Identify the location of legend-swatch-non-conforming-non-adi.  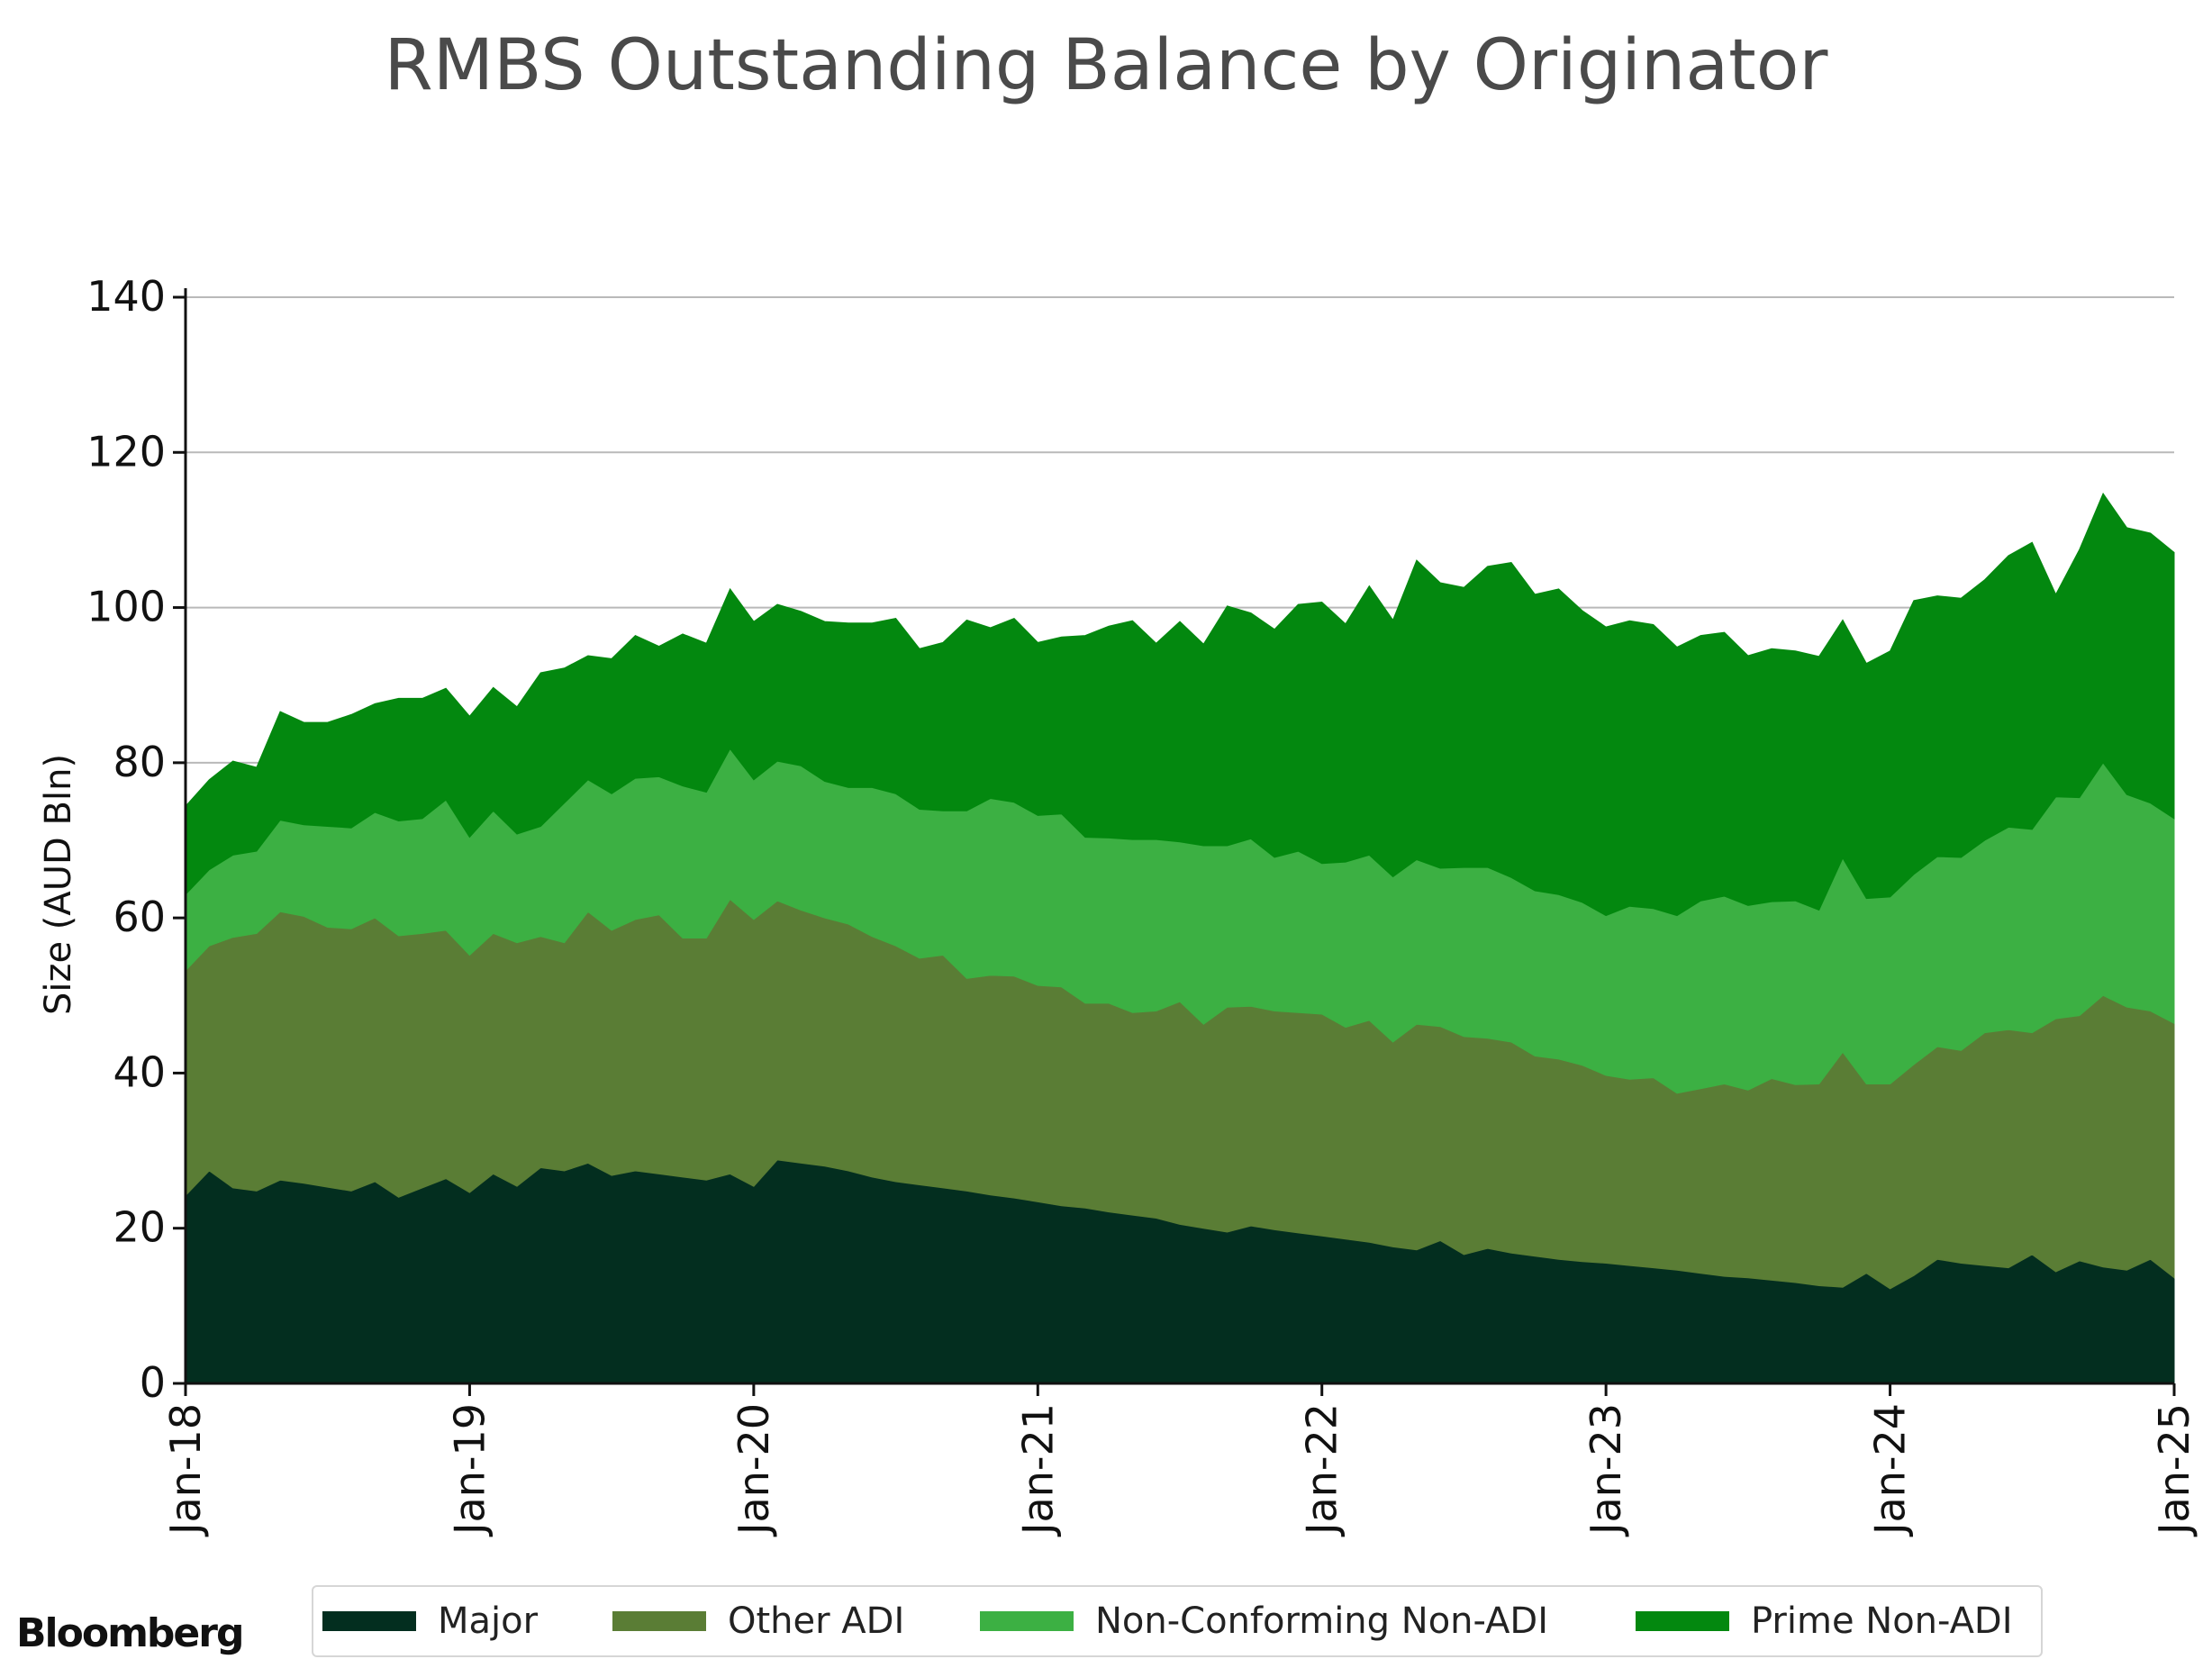
(1027, 1621).